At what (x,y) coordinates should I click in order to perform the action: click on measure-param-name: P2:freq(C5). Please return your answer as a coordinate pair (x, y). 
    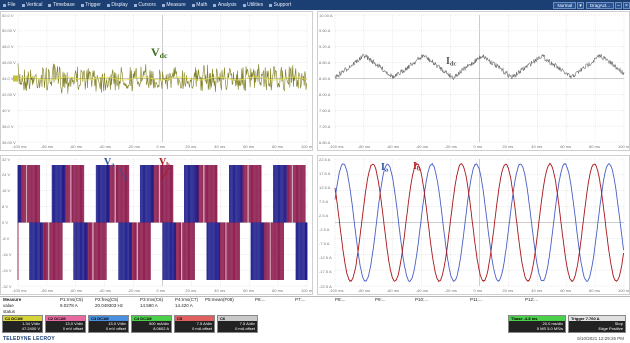
    Looking at the image, I should click on (107, 299).